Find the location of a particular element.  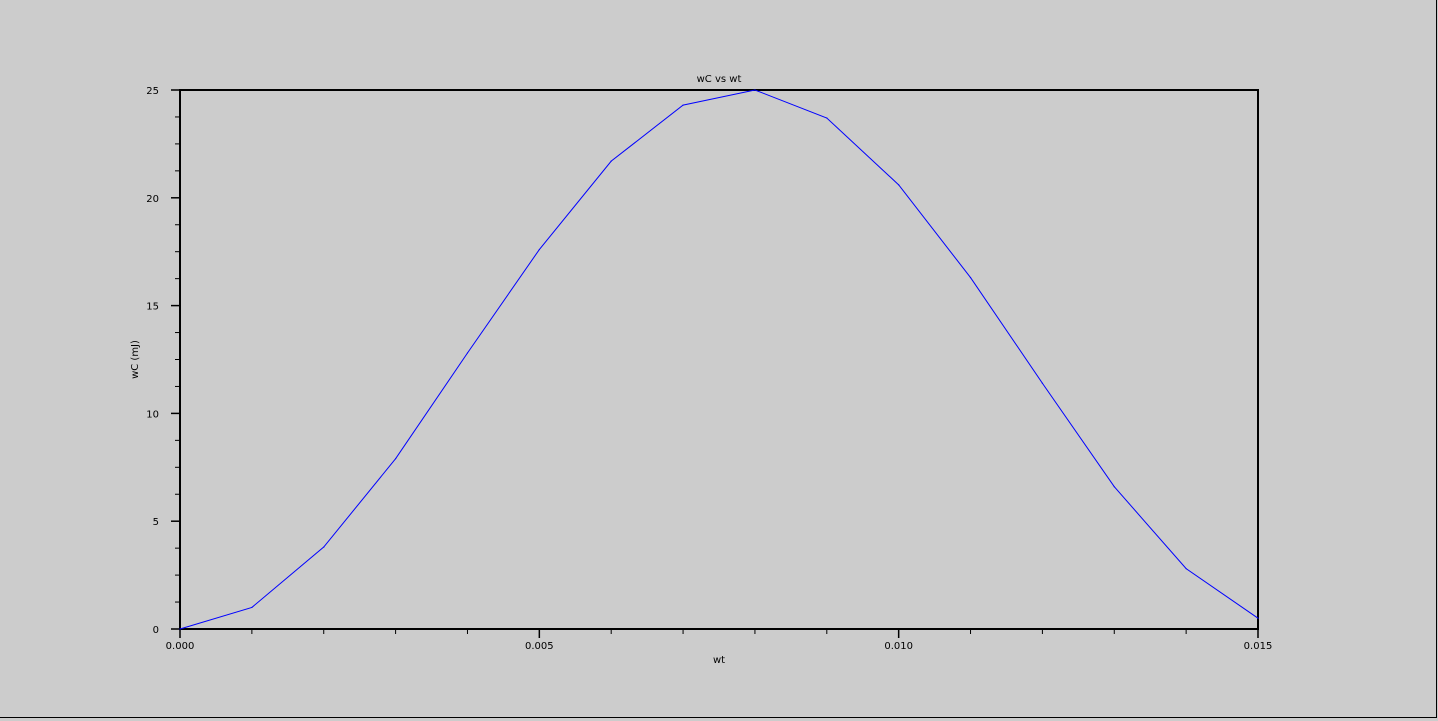

x-tick-label: 0.010 is located at coordinates (898, 646).